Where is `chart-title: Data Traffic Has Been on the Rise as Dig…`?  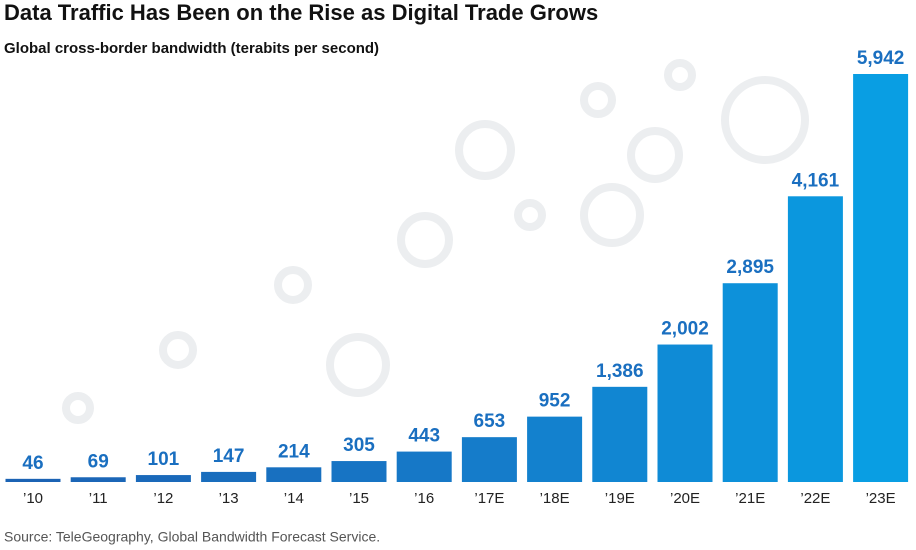
chart-title: Data Traffic Has Been on the Rise as Dig… is located at coordinates (301, 12).